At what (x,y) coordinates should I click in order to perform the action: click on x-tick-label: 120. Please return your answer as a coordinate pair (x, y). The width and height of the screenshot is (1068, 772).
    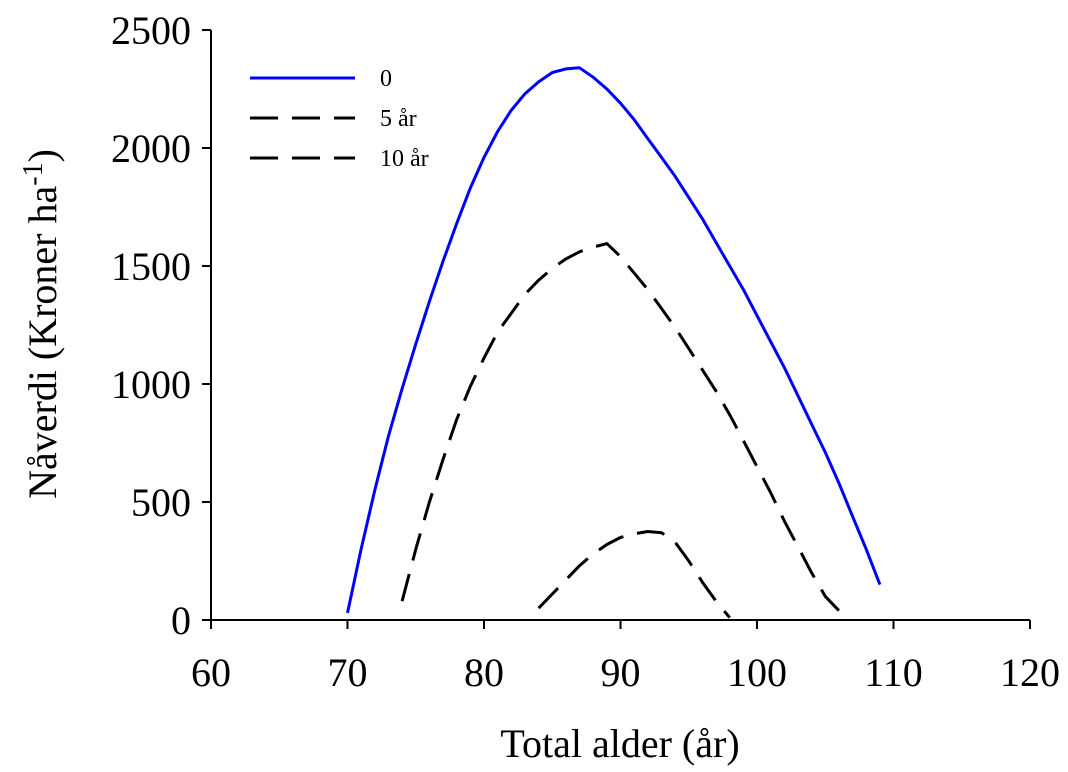
    Looking at the image, I should click on (1030, 672).